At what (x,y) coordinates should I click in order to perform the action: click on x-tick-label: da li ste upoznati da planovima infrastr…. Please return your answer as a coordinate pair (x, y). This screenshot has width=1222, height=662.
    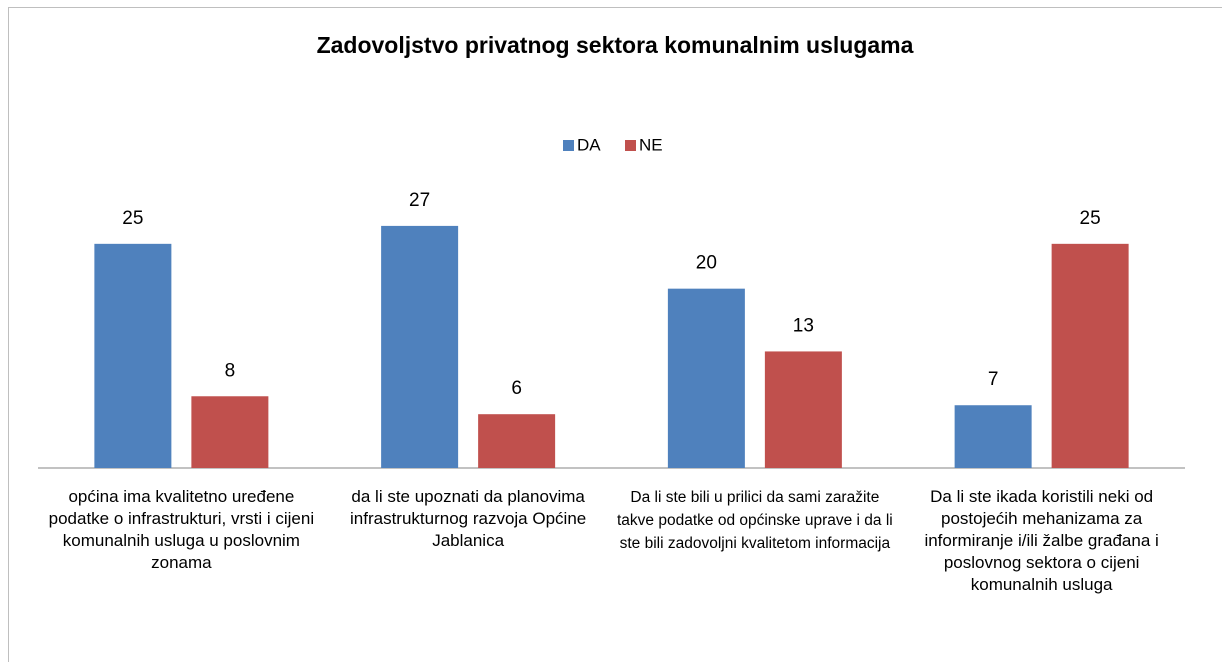
    Looking at the image, I should click on (468, 518).